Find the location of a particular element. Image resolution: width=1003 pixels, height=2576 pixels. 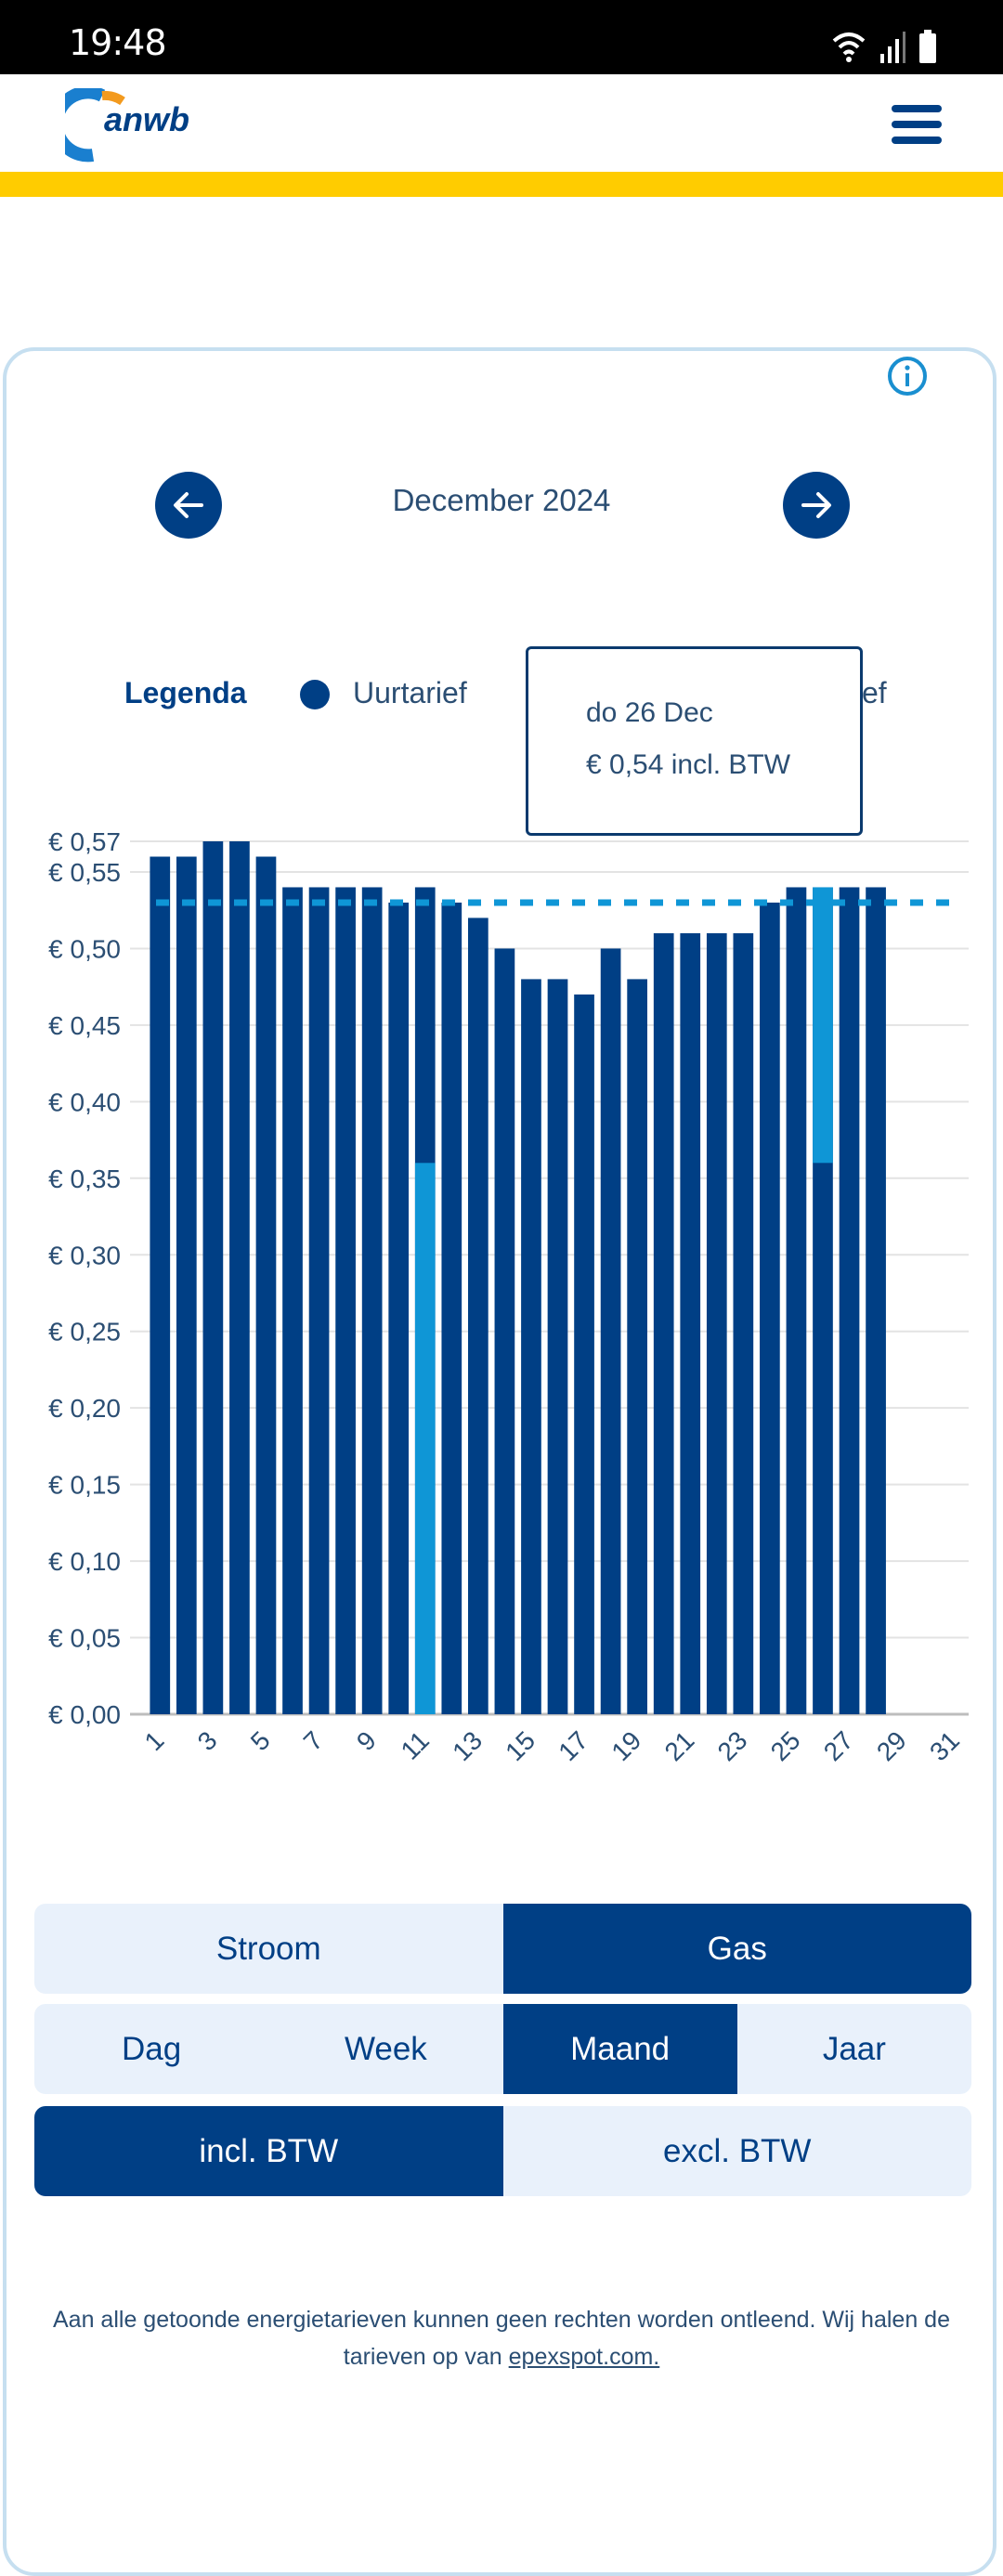

legend-title: Legenda is located at coordinates (185, 692).